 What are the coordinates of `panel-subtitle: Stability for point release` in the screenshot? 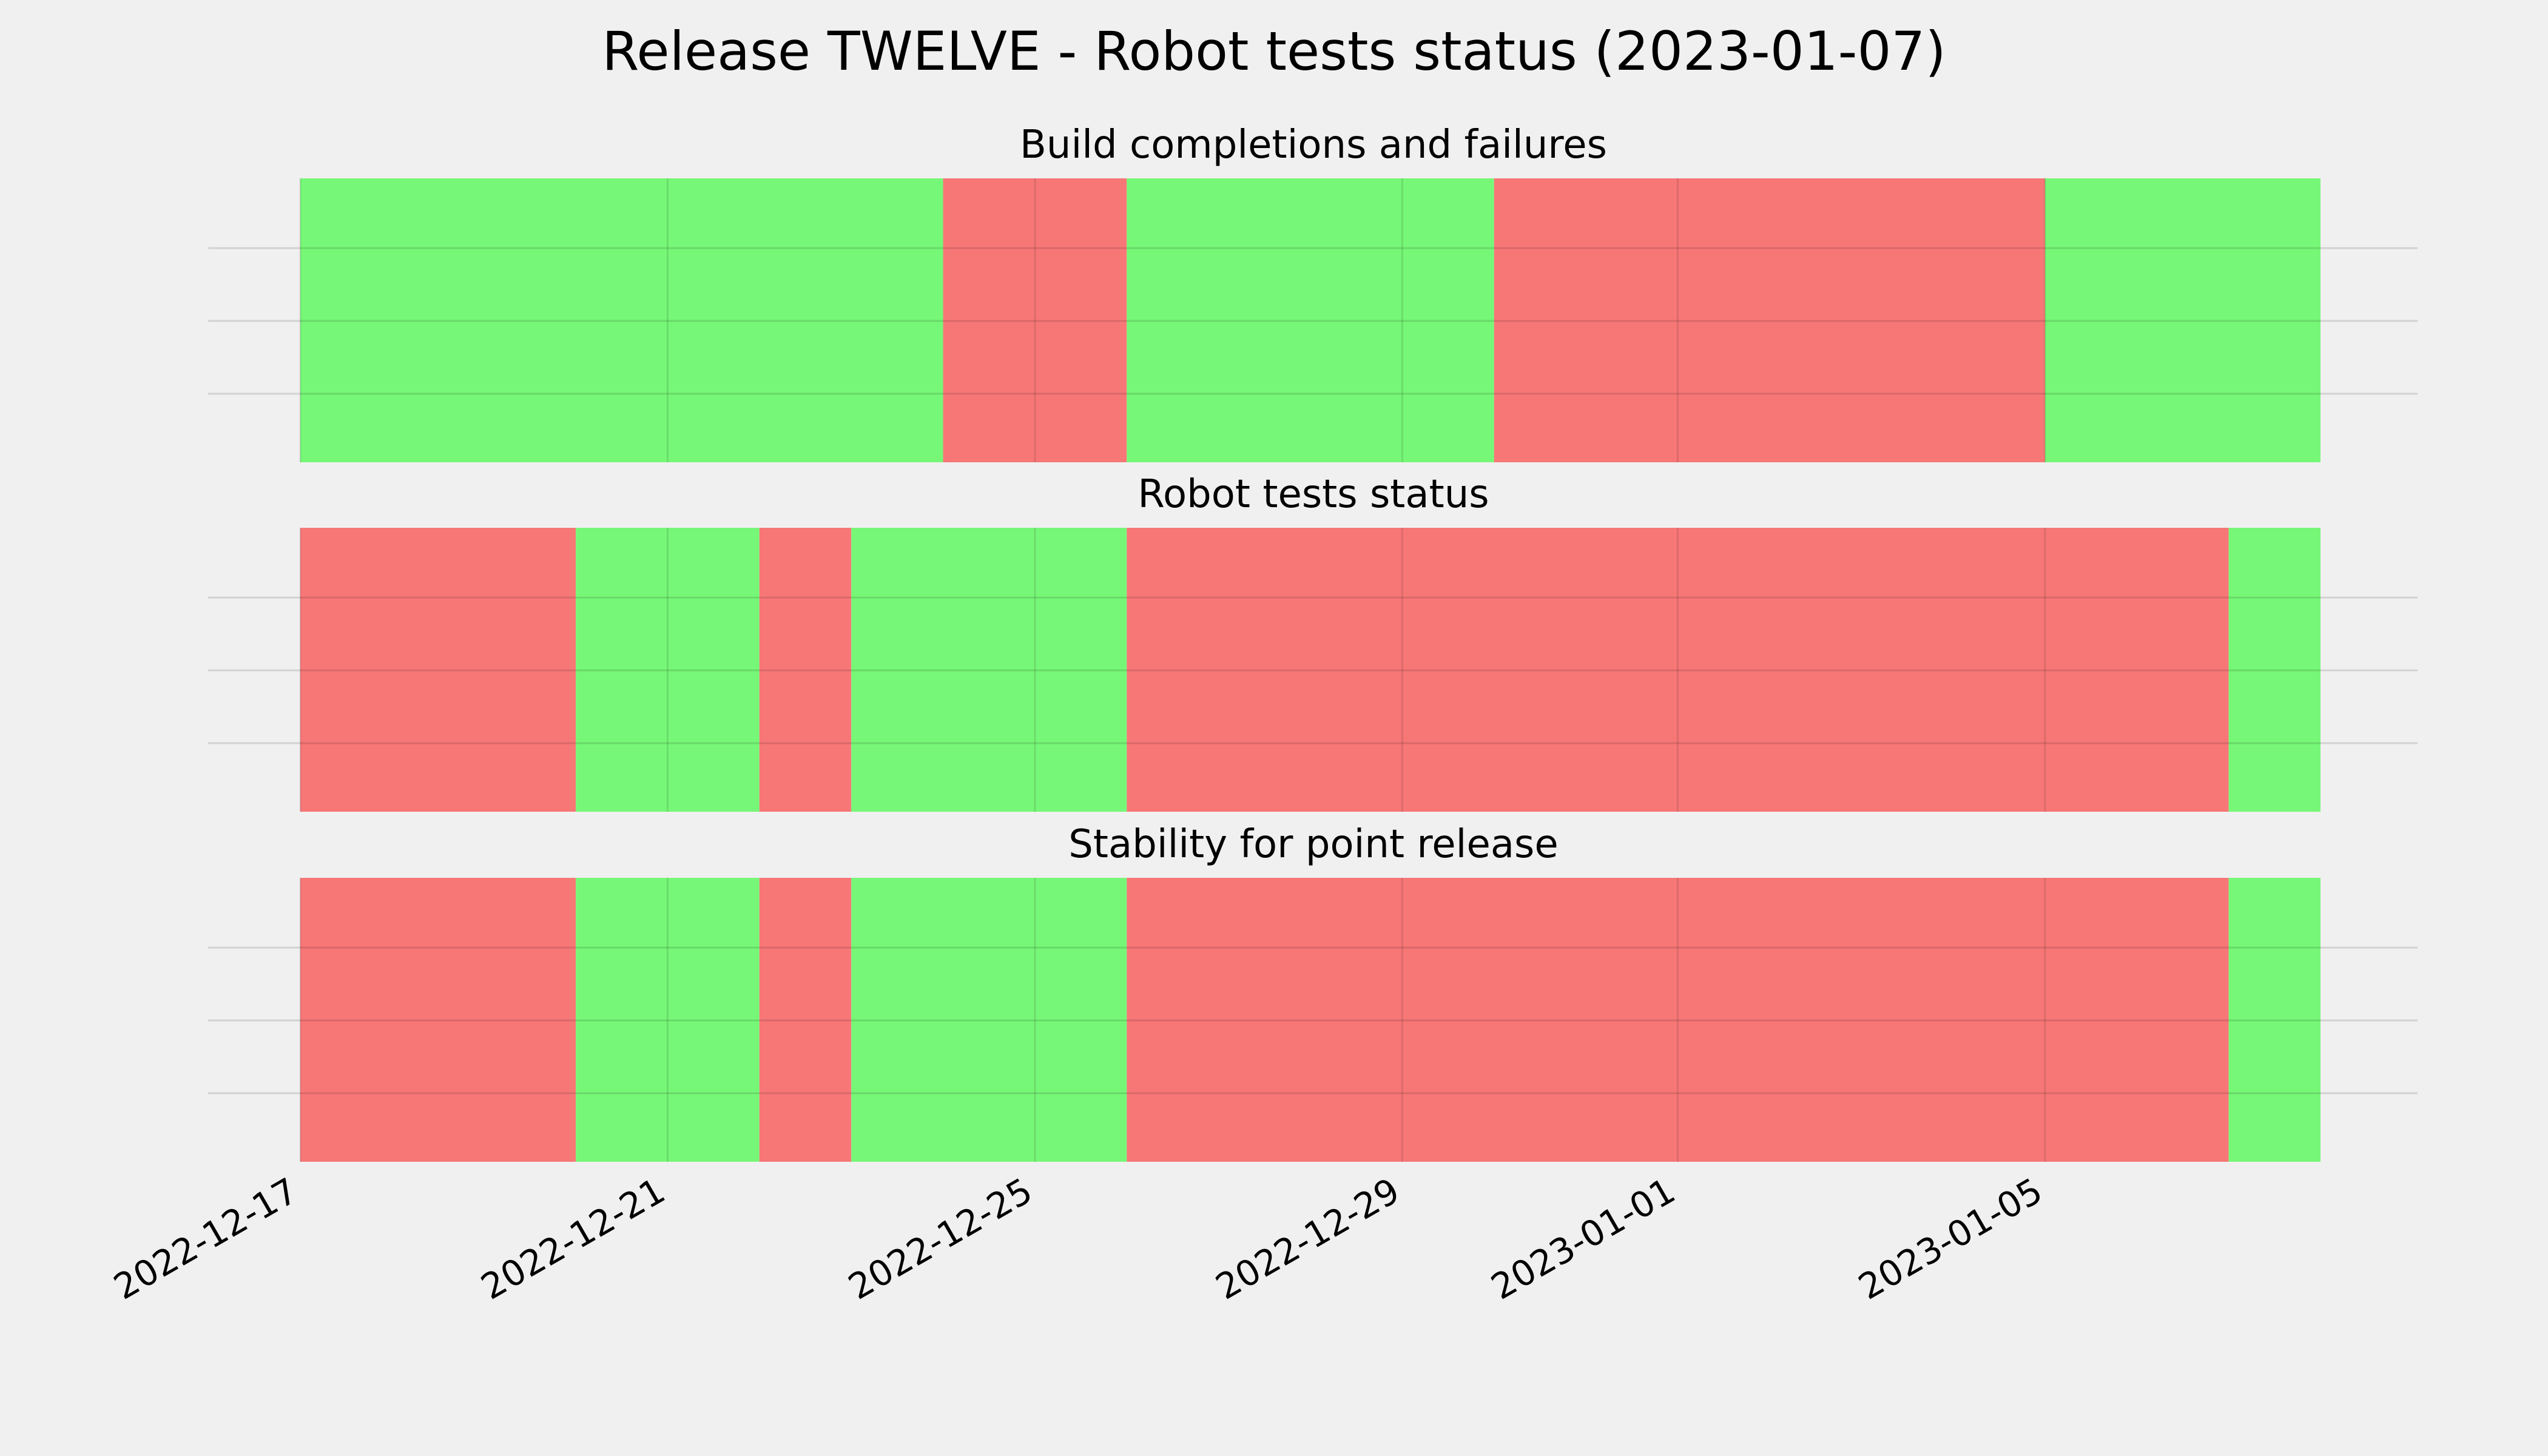 It's located at (1313, 844).